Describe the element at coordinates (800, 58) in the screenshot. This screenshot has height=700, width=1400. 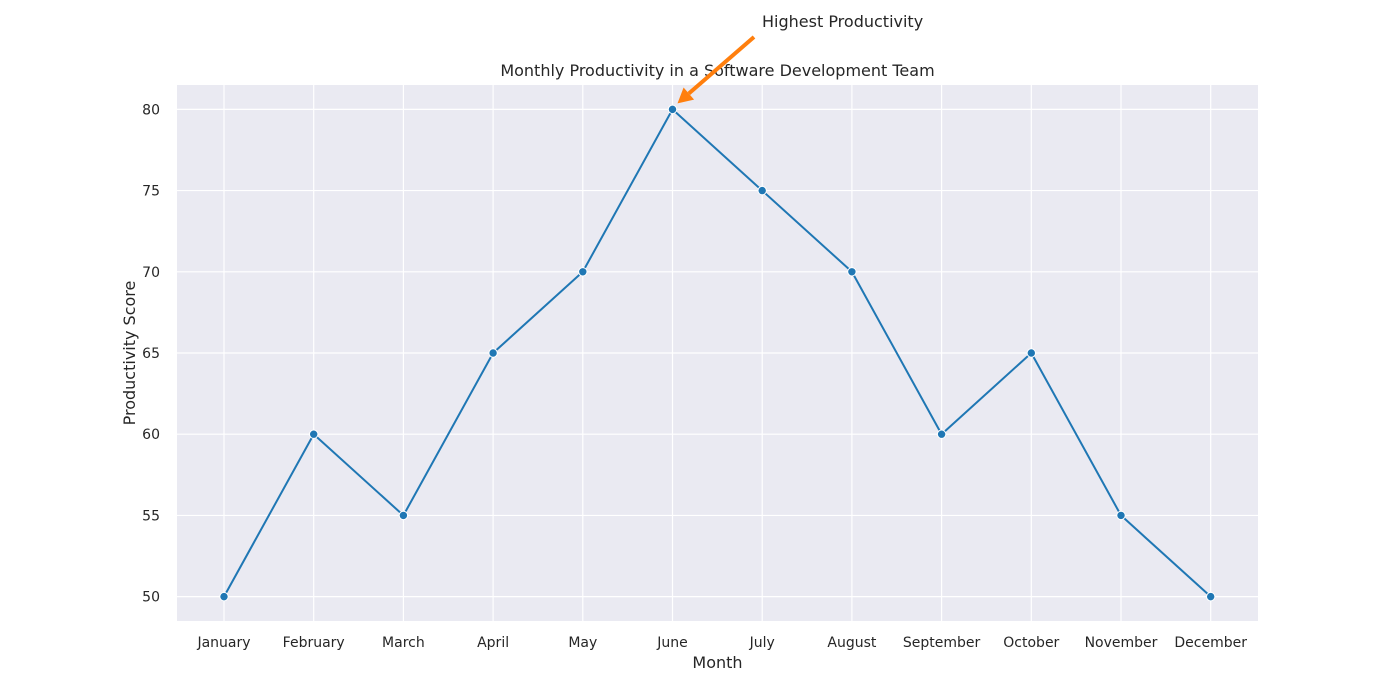
I see `annotation: Highest Productivity` at that location.